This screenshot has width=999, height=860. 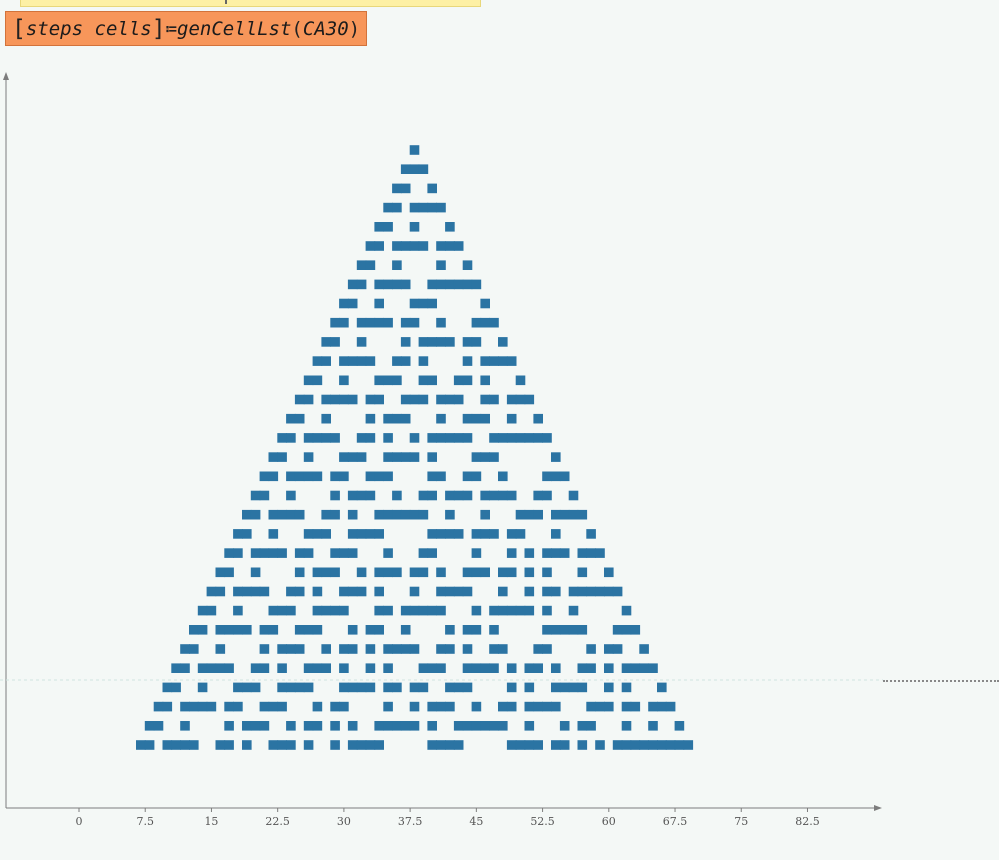 I want to click on previous-math-region, so click(x=250, y=3).